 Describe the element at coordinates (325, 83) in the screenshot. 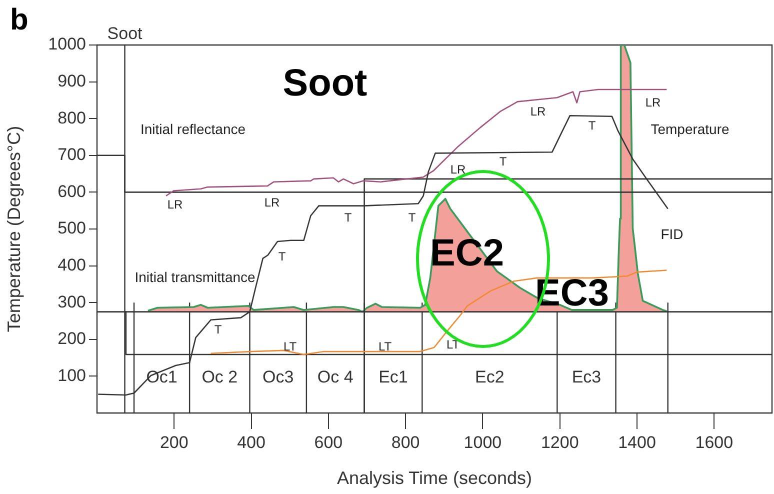

I see `annotation: Soot` at that location.